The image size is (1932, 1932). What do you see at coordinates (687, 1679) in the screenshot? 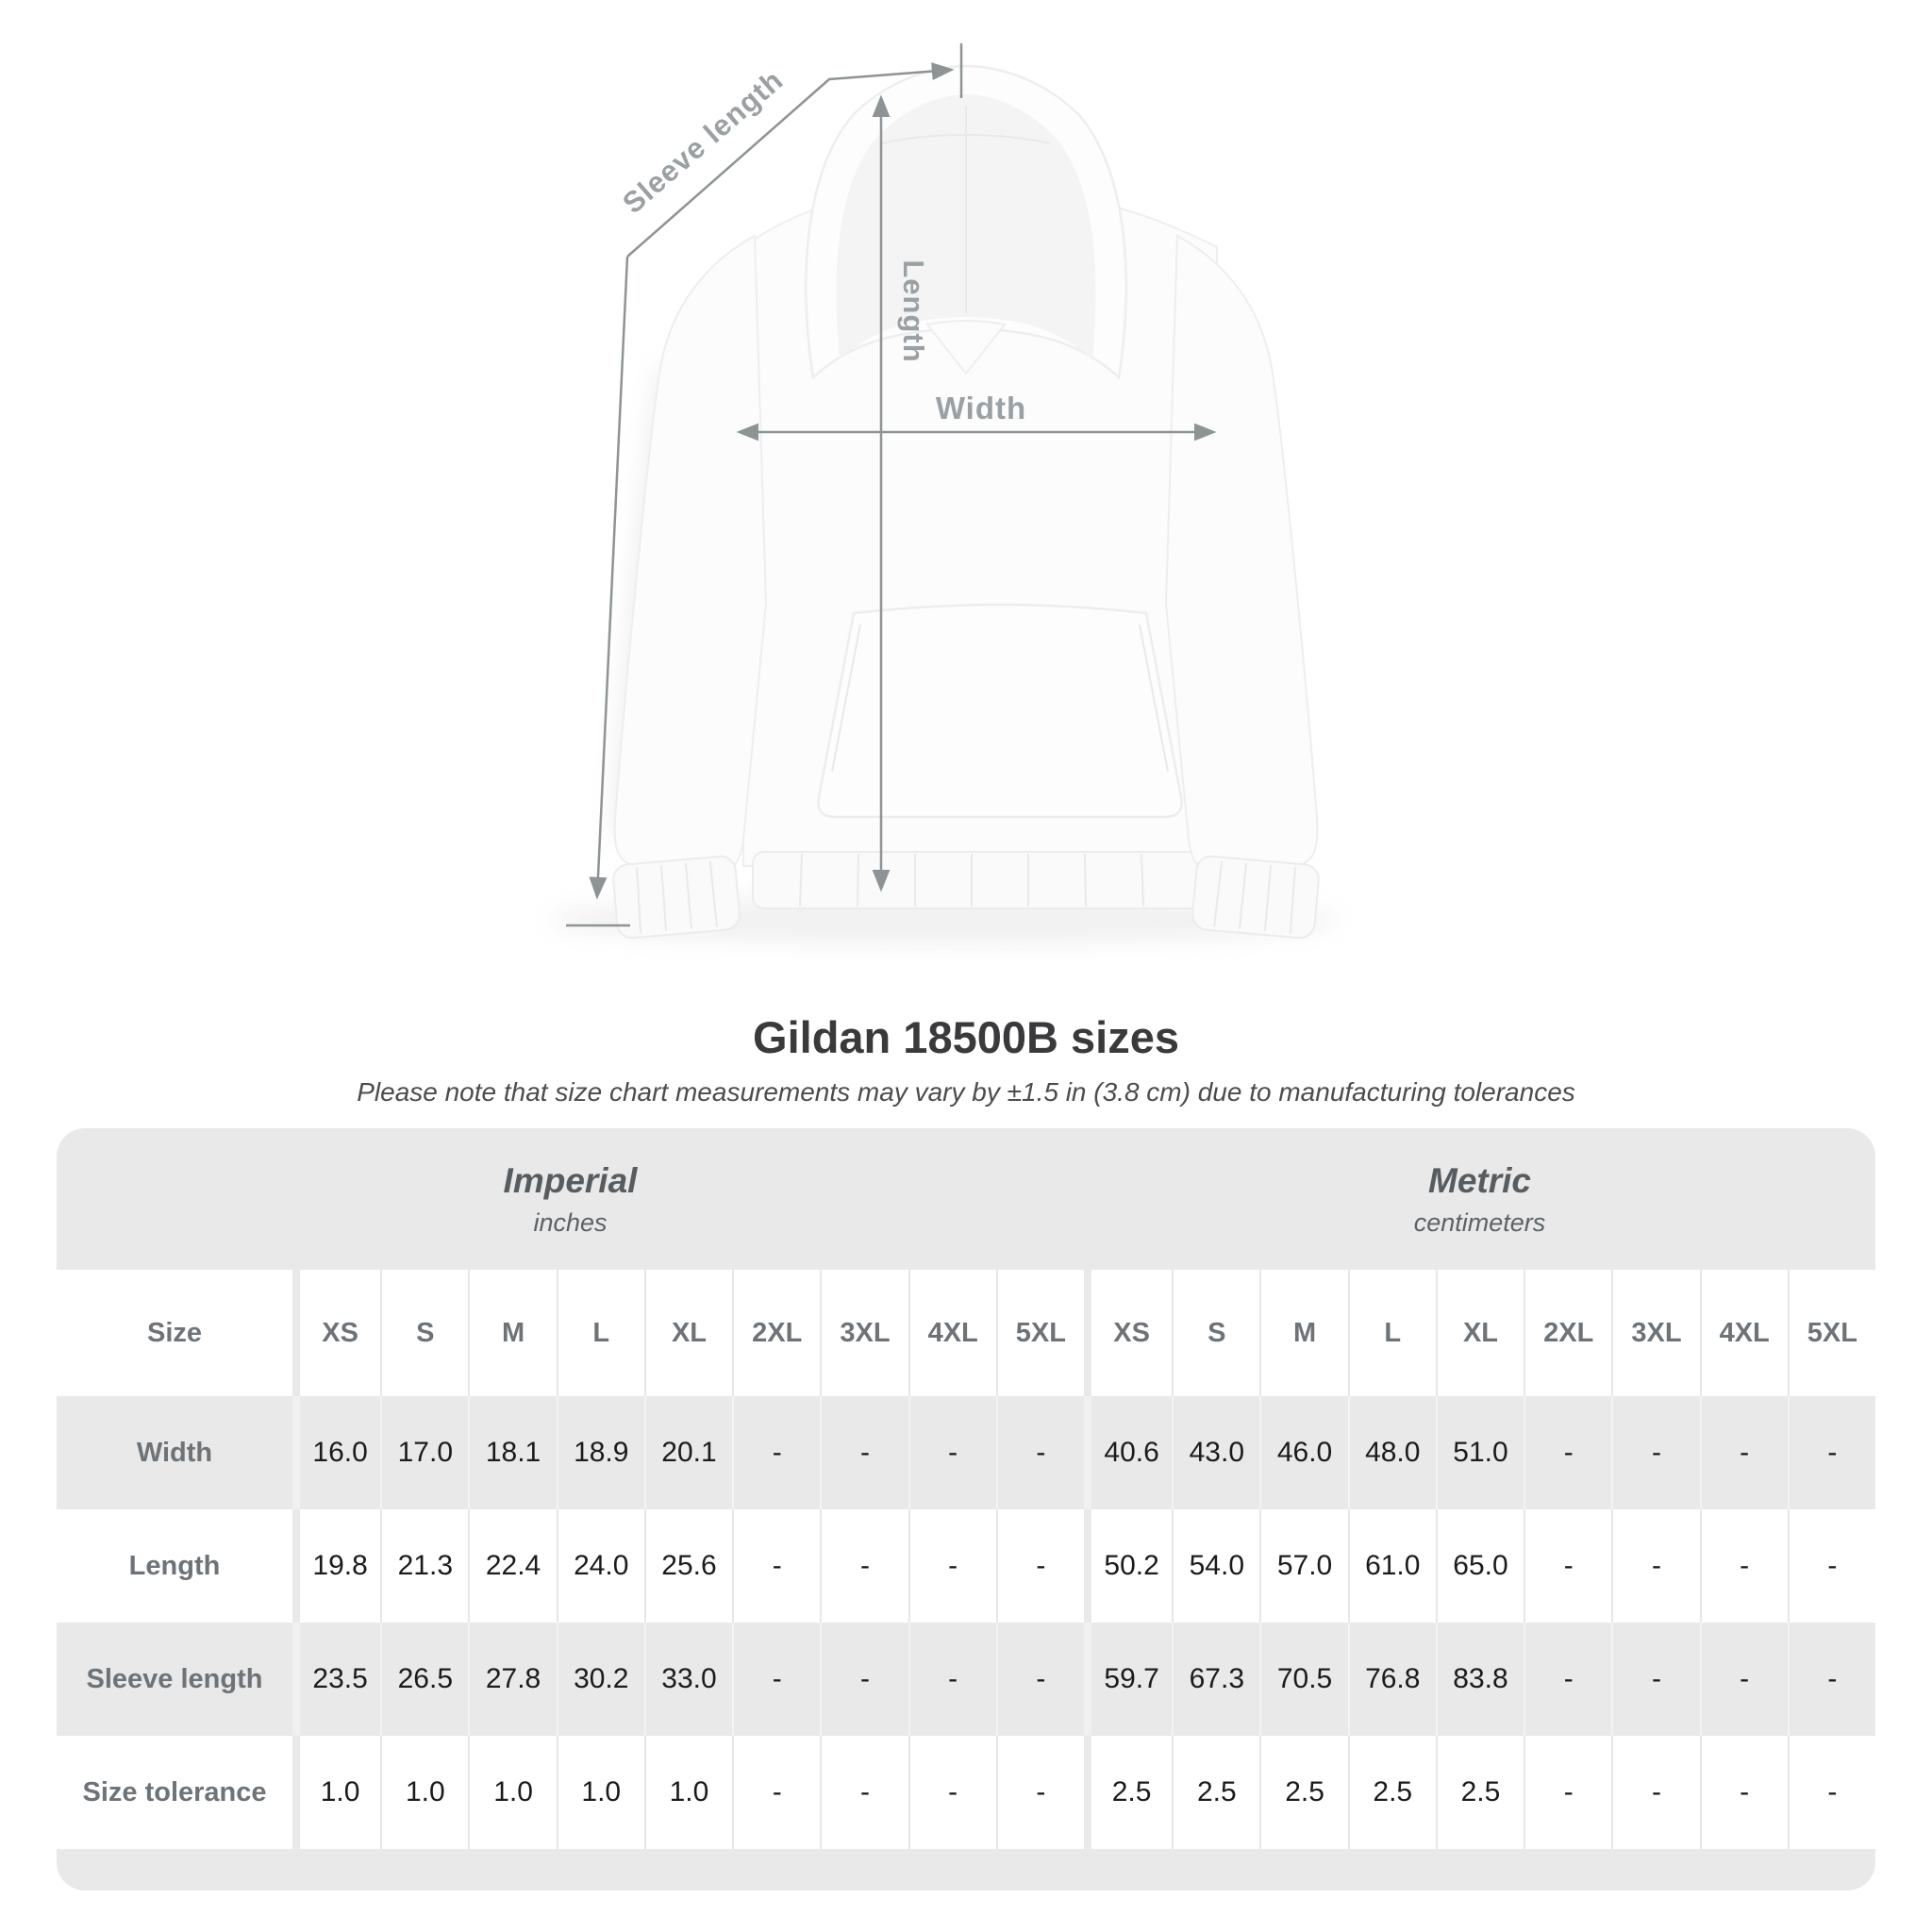
I see `value-imperial-sleeve-length-xl: 33.0` at bounding box center [687, 1679].